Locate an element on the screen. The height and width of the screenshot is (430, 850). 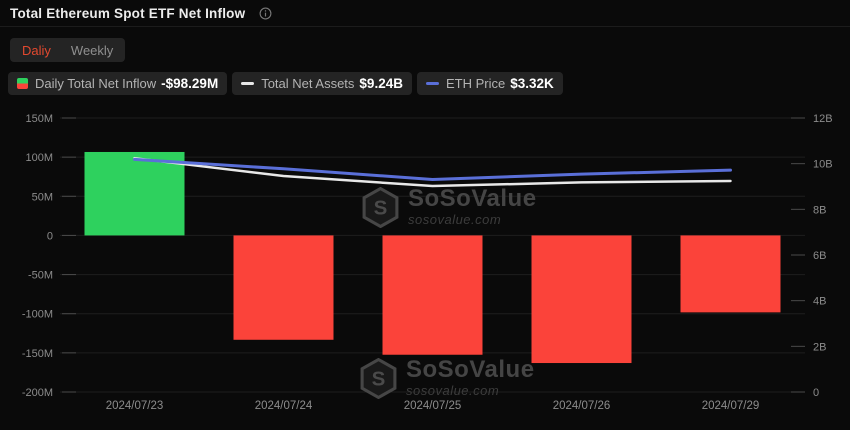
green-red-bar-swatch-icon is located at coordinates (22, 83).